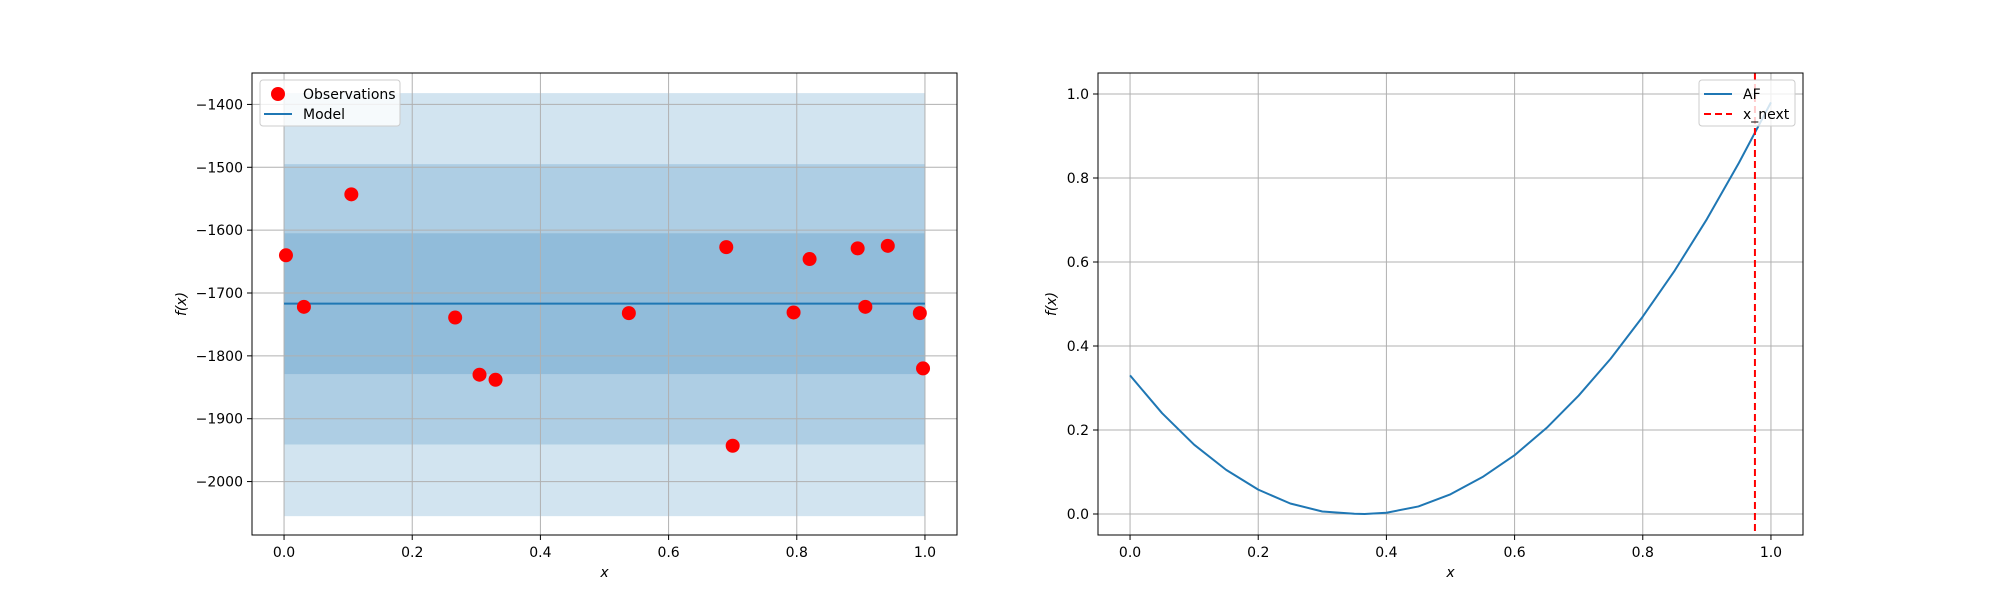 The width and height of the screenshot is (2000, 600). Describe the element at coordinates (604, 573) in the screenshot. I see `left-x-axis-label: x` at that location.